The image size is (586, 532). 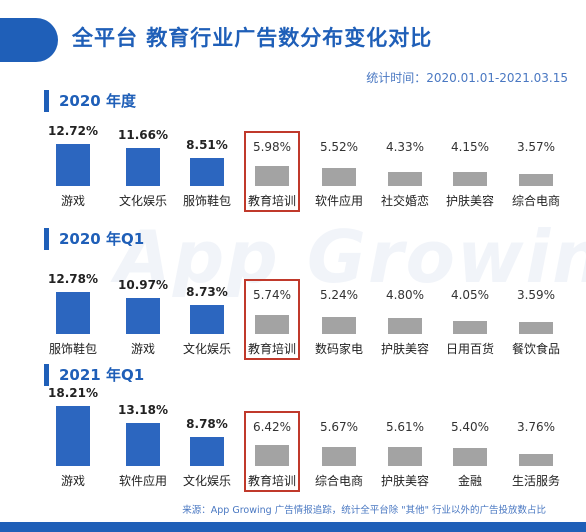 I want to click on bottom-accent-bar, so click(x=293, y=527).